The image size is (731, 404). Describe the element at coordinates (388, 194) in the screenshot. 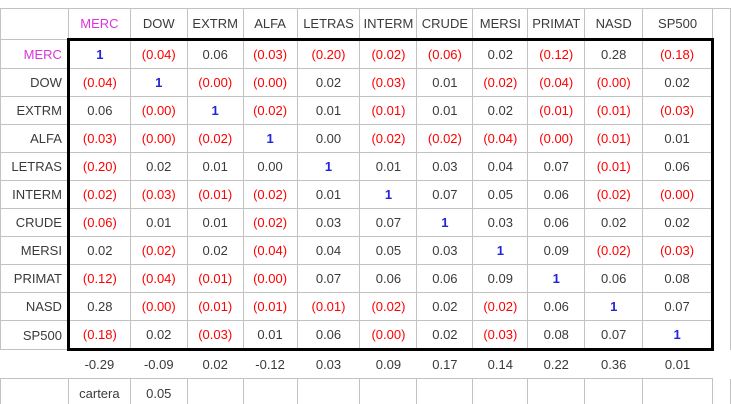

I see `cell-interm-interm: 1` at that location.